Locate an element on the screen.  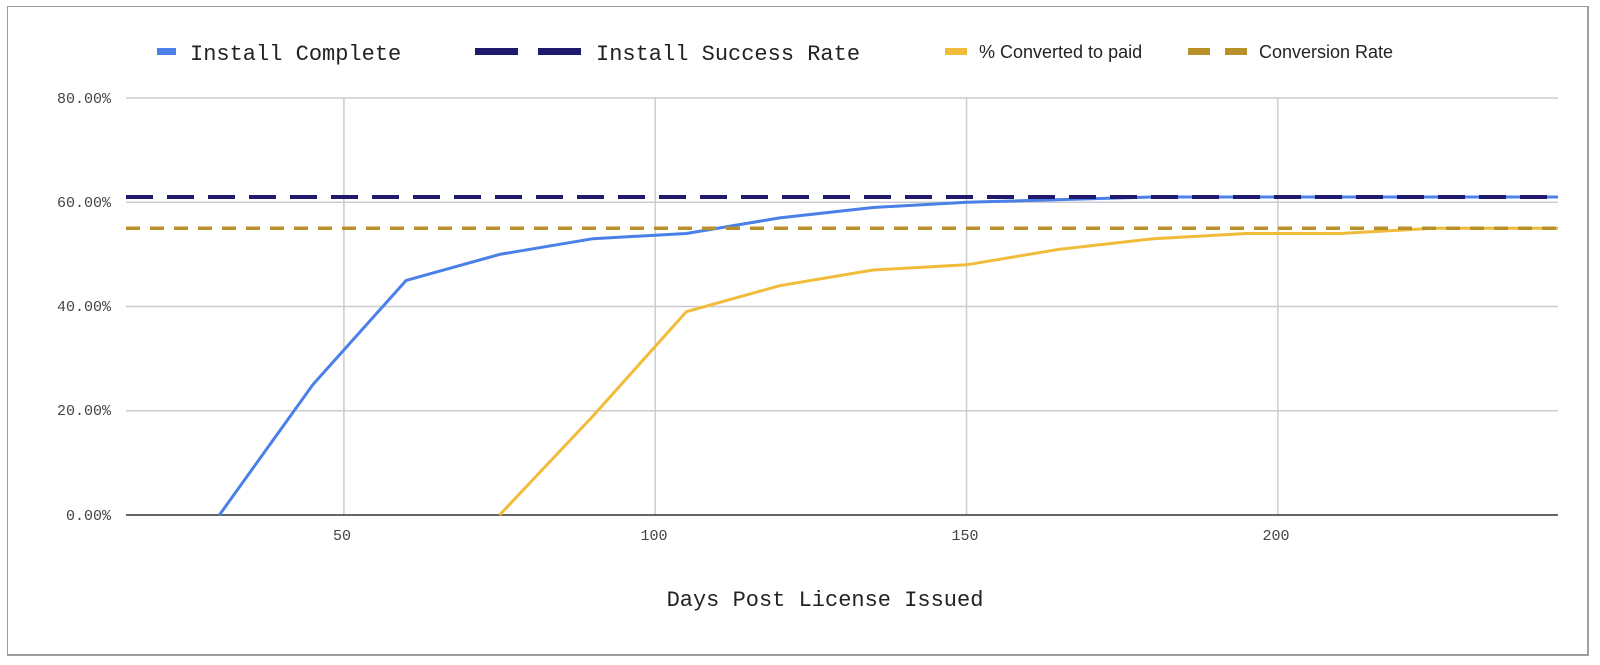
x-axis-labels: 50 100 150 200 is located at coordinates (811, 536).